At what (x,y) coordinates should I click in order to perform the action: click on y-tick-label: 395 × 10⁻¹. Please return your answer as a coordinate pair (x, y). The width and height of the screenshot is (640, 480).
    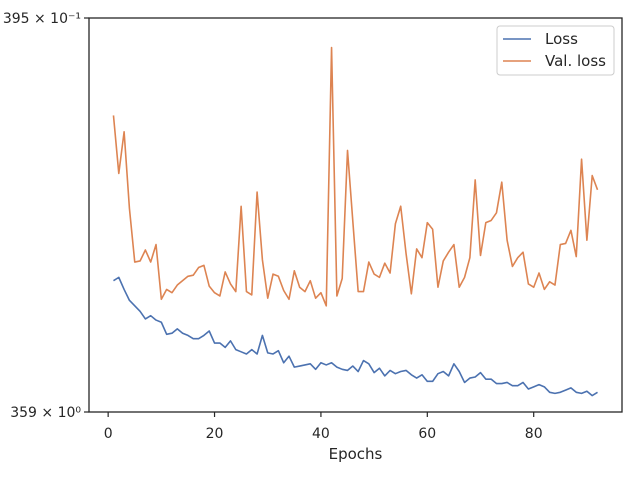
    Looking at the image, I should click on (42, 19).